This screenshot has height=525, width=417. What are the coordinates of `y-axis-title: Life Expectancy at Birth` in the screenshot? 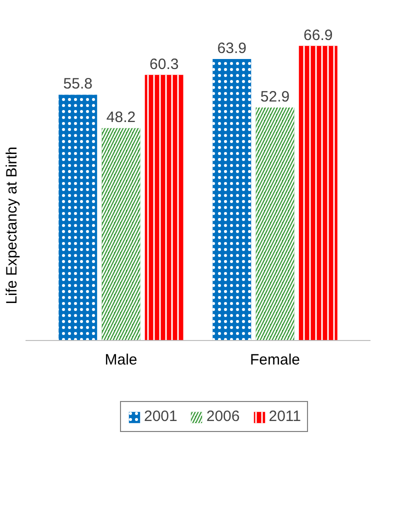 It's located at (12, 225).